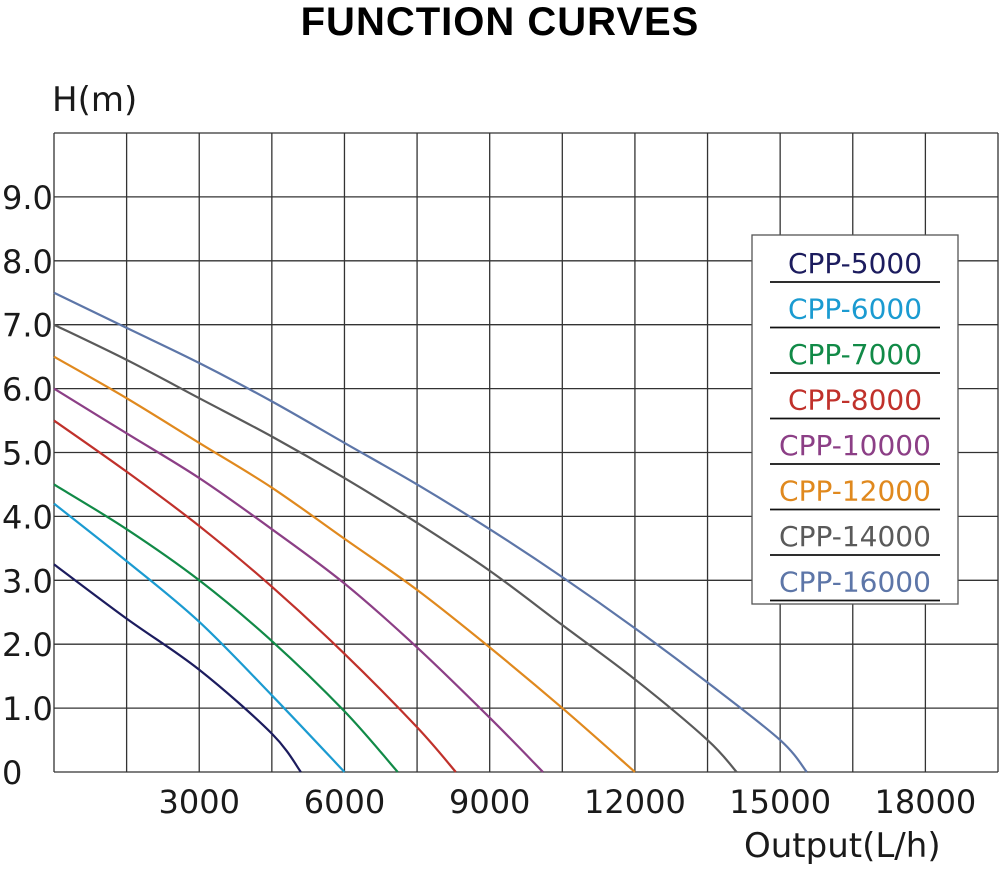 The width and height of the screenshot is (1000, 872). I want to click on y-tick-label: 1.0, so click(27, 709).